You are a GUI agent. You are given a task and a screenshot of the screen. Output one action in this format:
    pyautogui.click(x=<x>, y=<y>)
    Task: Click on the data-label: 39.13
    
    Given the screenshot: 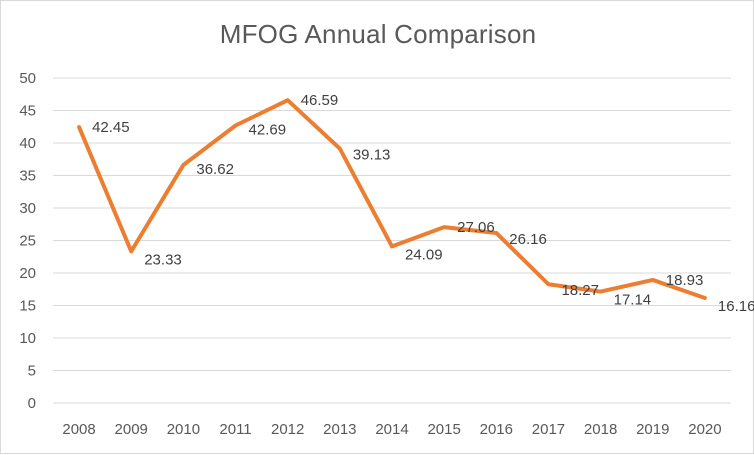 What is the action you would take?
    pyautogui.click(x=372, y=155)
    